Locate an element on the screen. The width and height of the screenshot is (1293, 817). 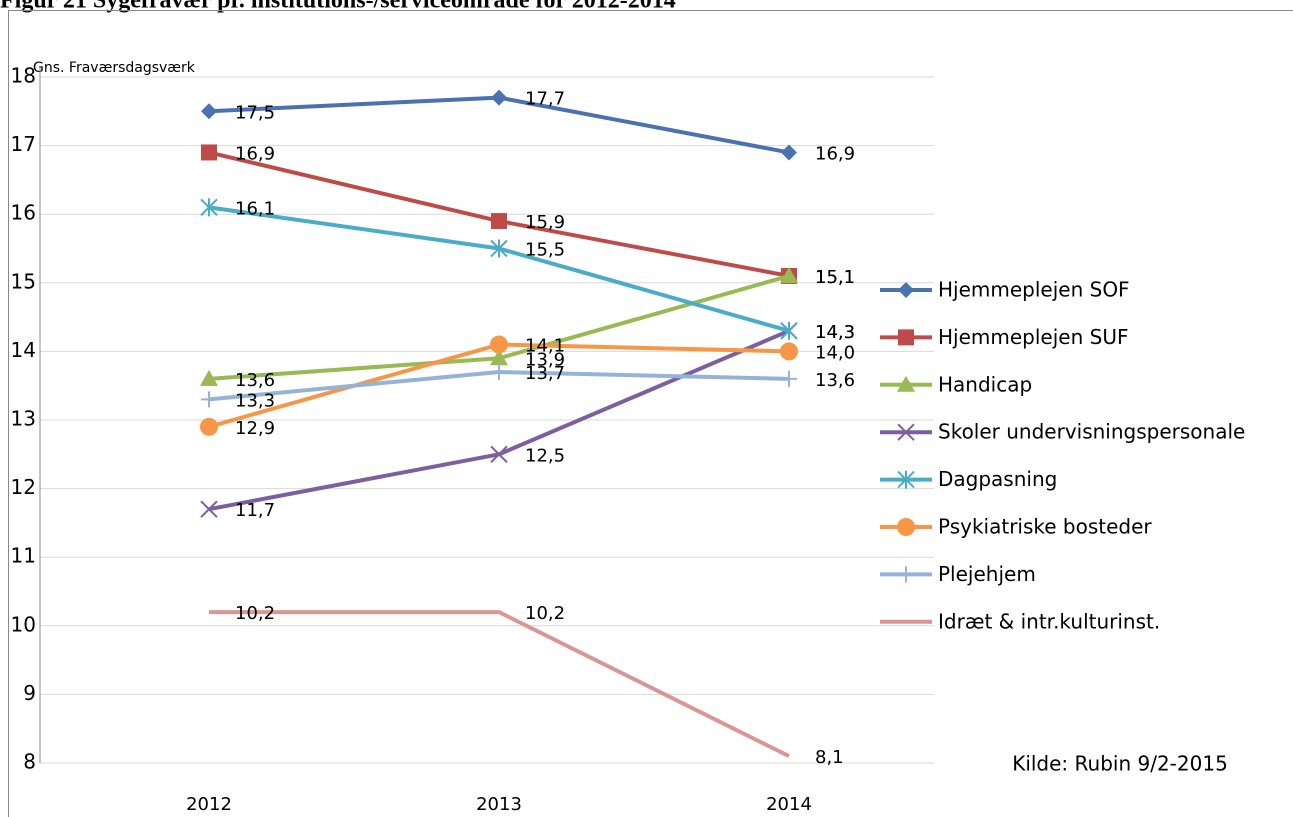
data-label: 15,1 is located at coordinates (835, 277).